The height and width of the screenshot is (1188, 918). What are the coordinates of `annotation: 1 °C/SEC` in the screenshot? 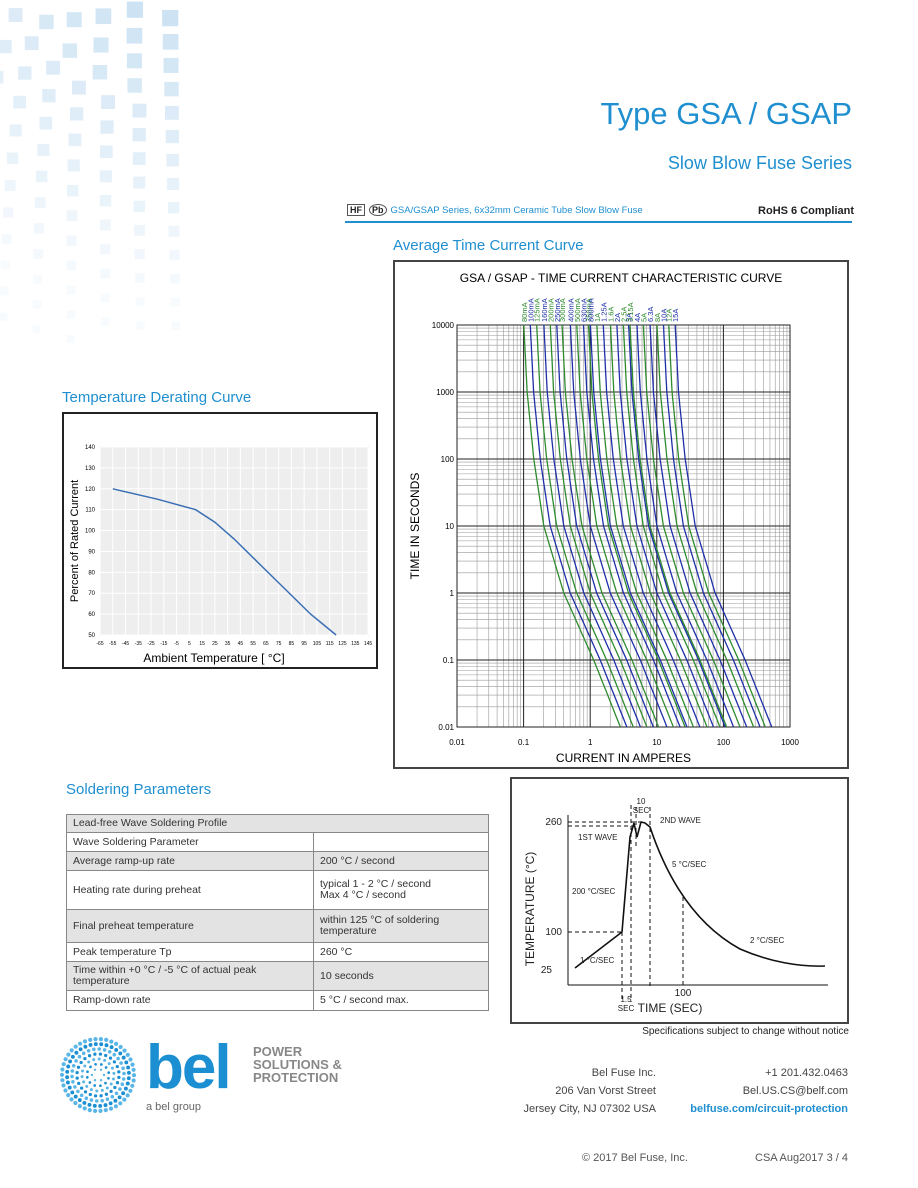 It's located at (597, 960).